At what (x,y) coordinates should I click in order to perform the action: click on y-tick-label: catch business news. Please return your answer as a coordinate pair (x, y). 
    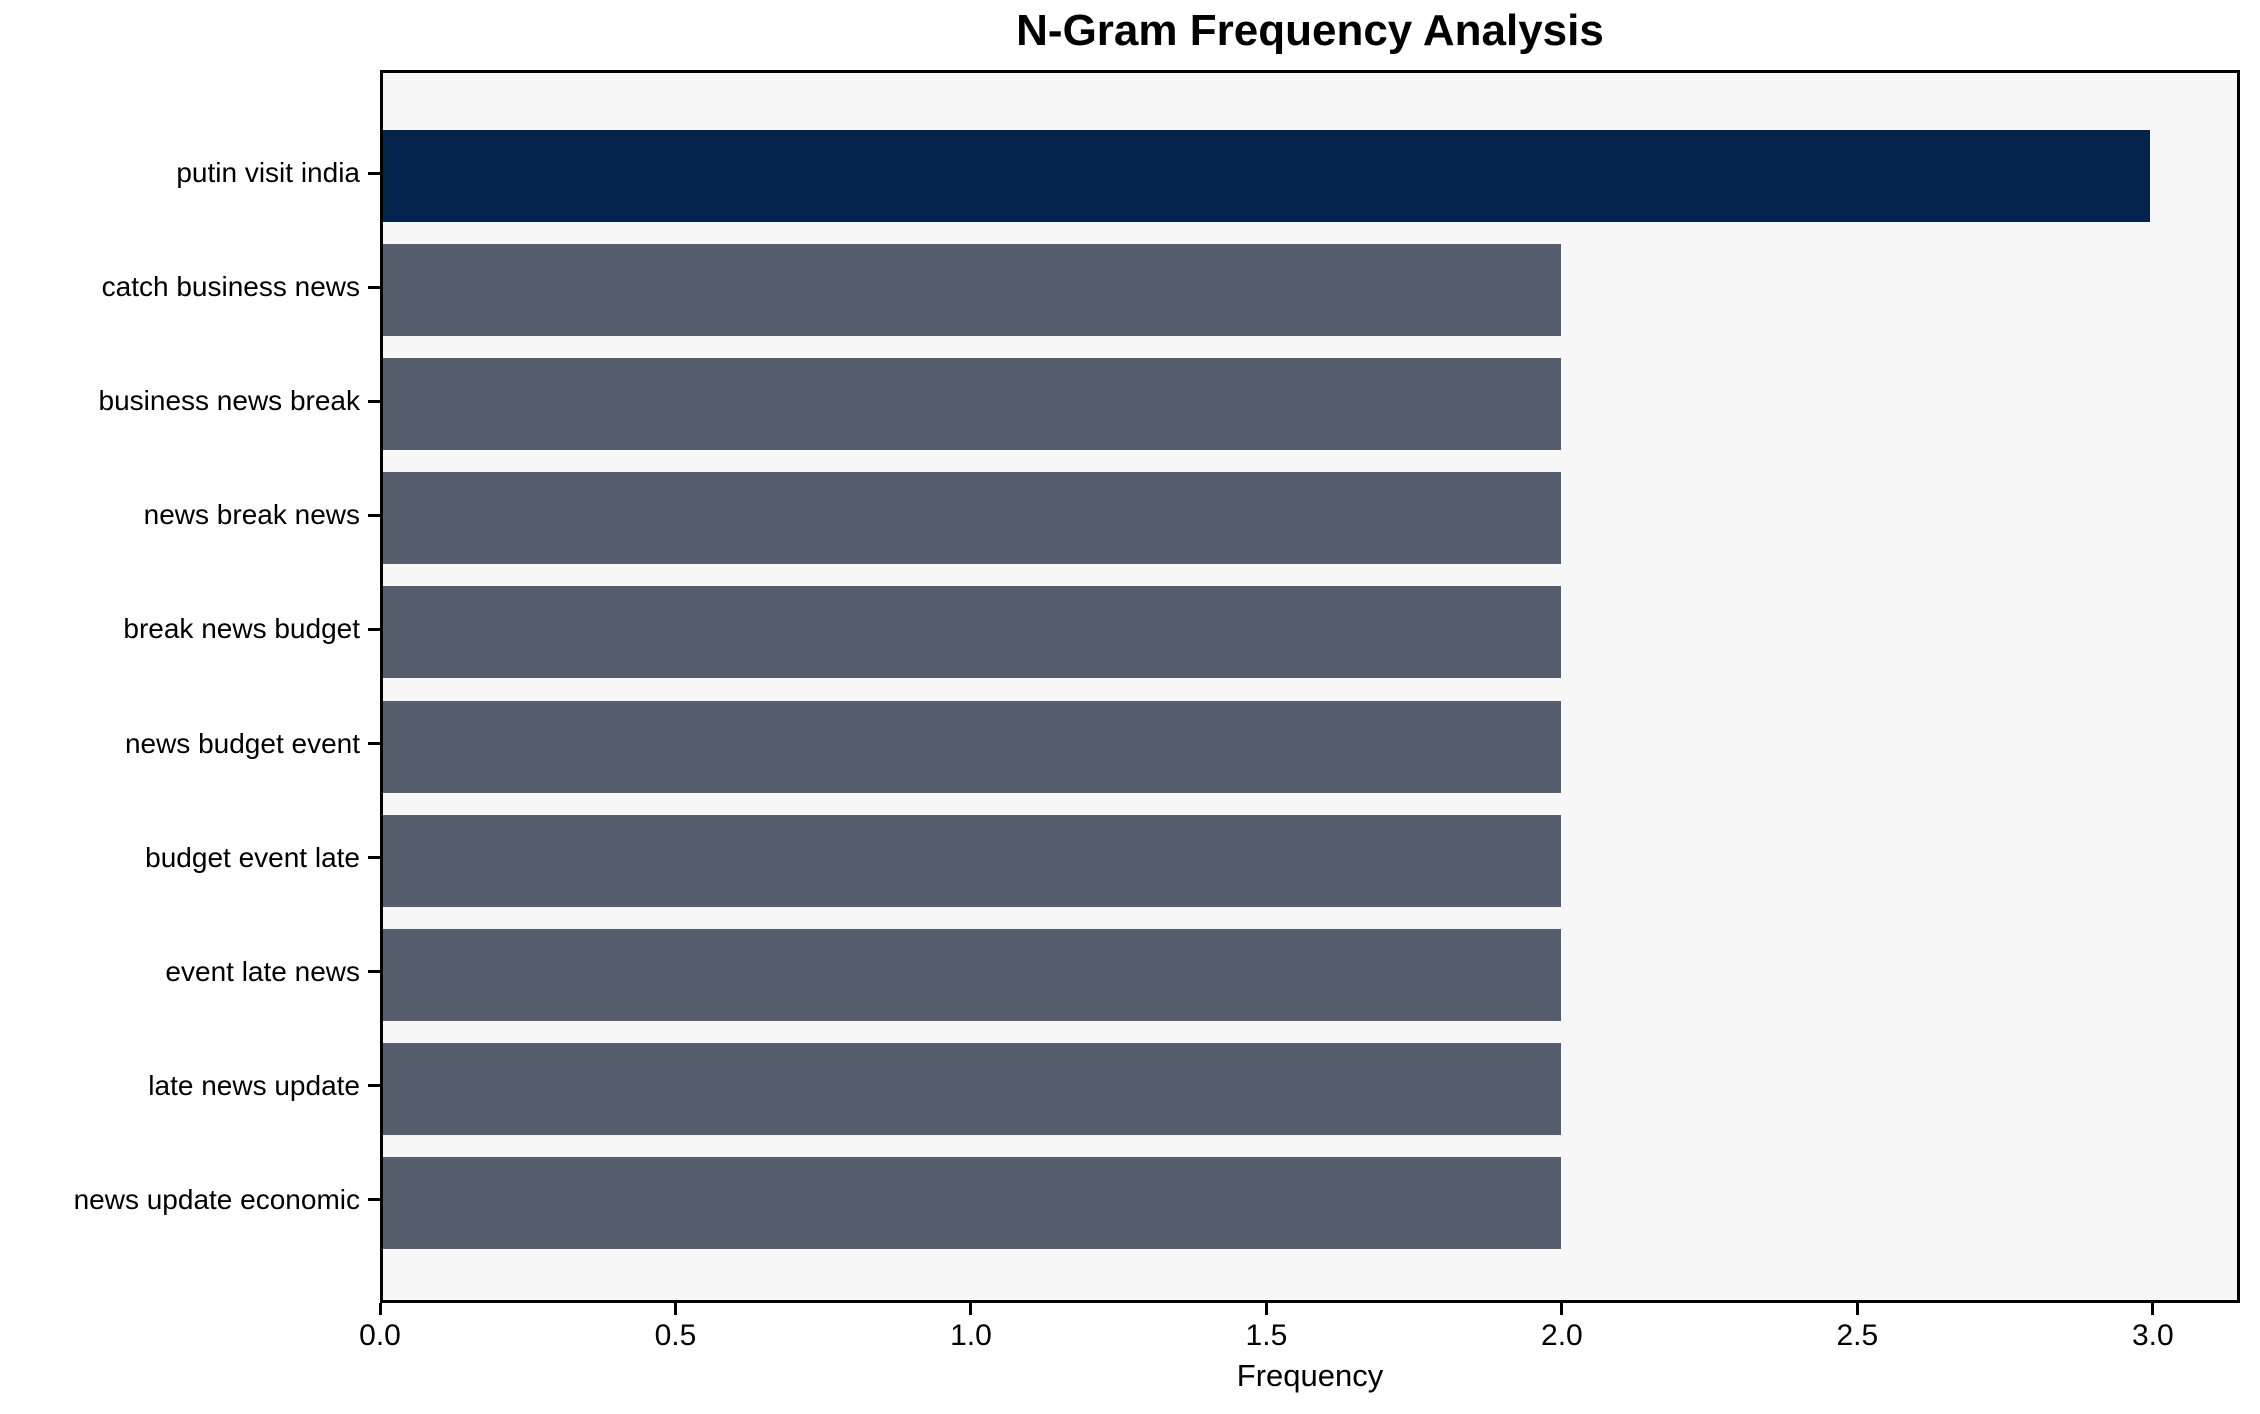
    Looking at the image, I should click on (230, 287).